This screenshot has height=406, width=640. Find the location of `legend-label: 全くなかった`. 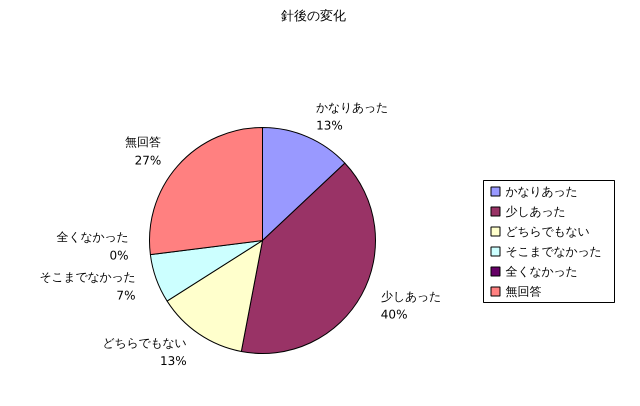

legend-label: 全くなかった is located at coordinates (542, 271).